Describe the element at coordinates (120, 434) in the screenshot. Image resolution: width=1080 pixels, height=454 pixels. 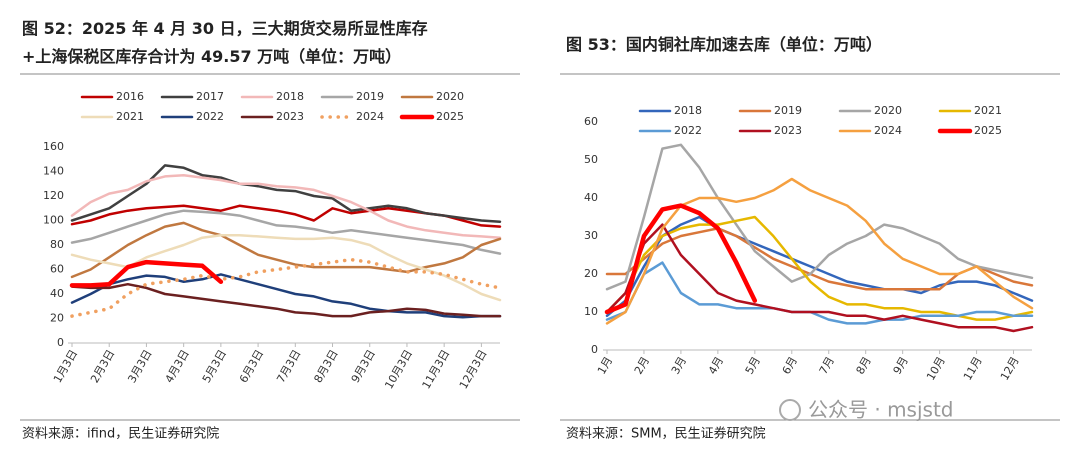
I see `source: 资料来源：ifind，民生证券研究院` at that location.